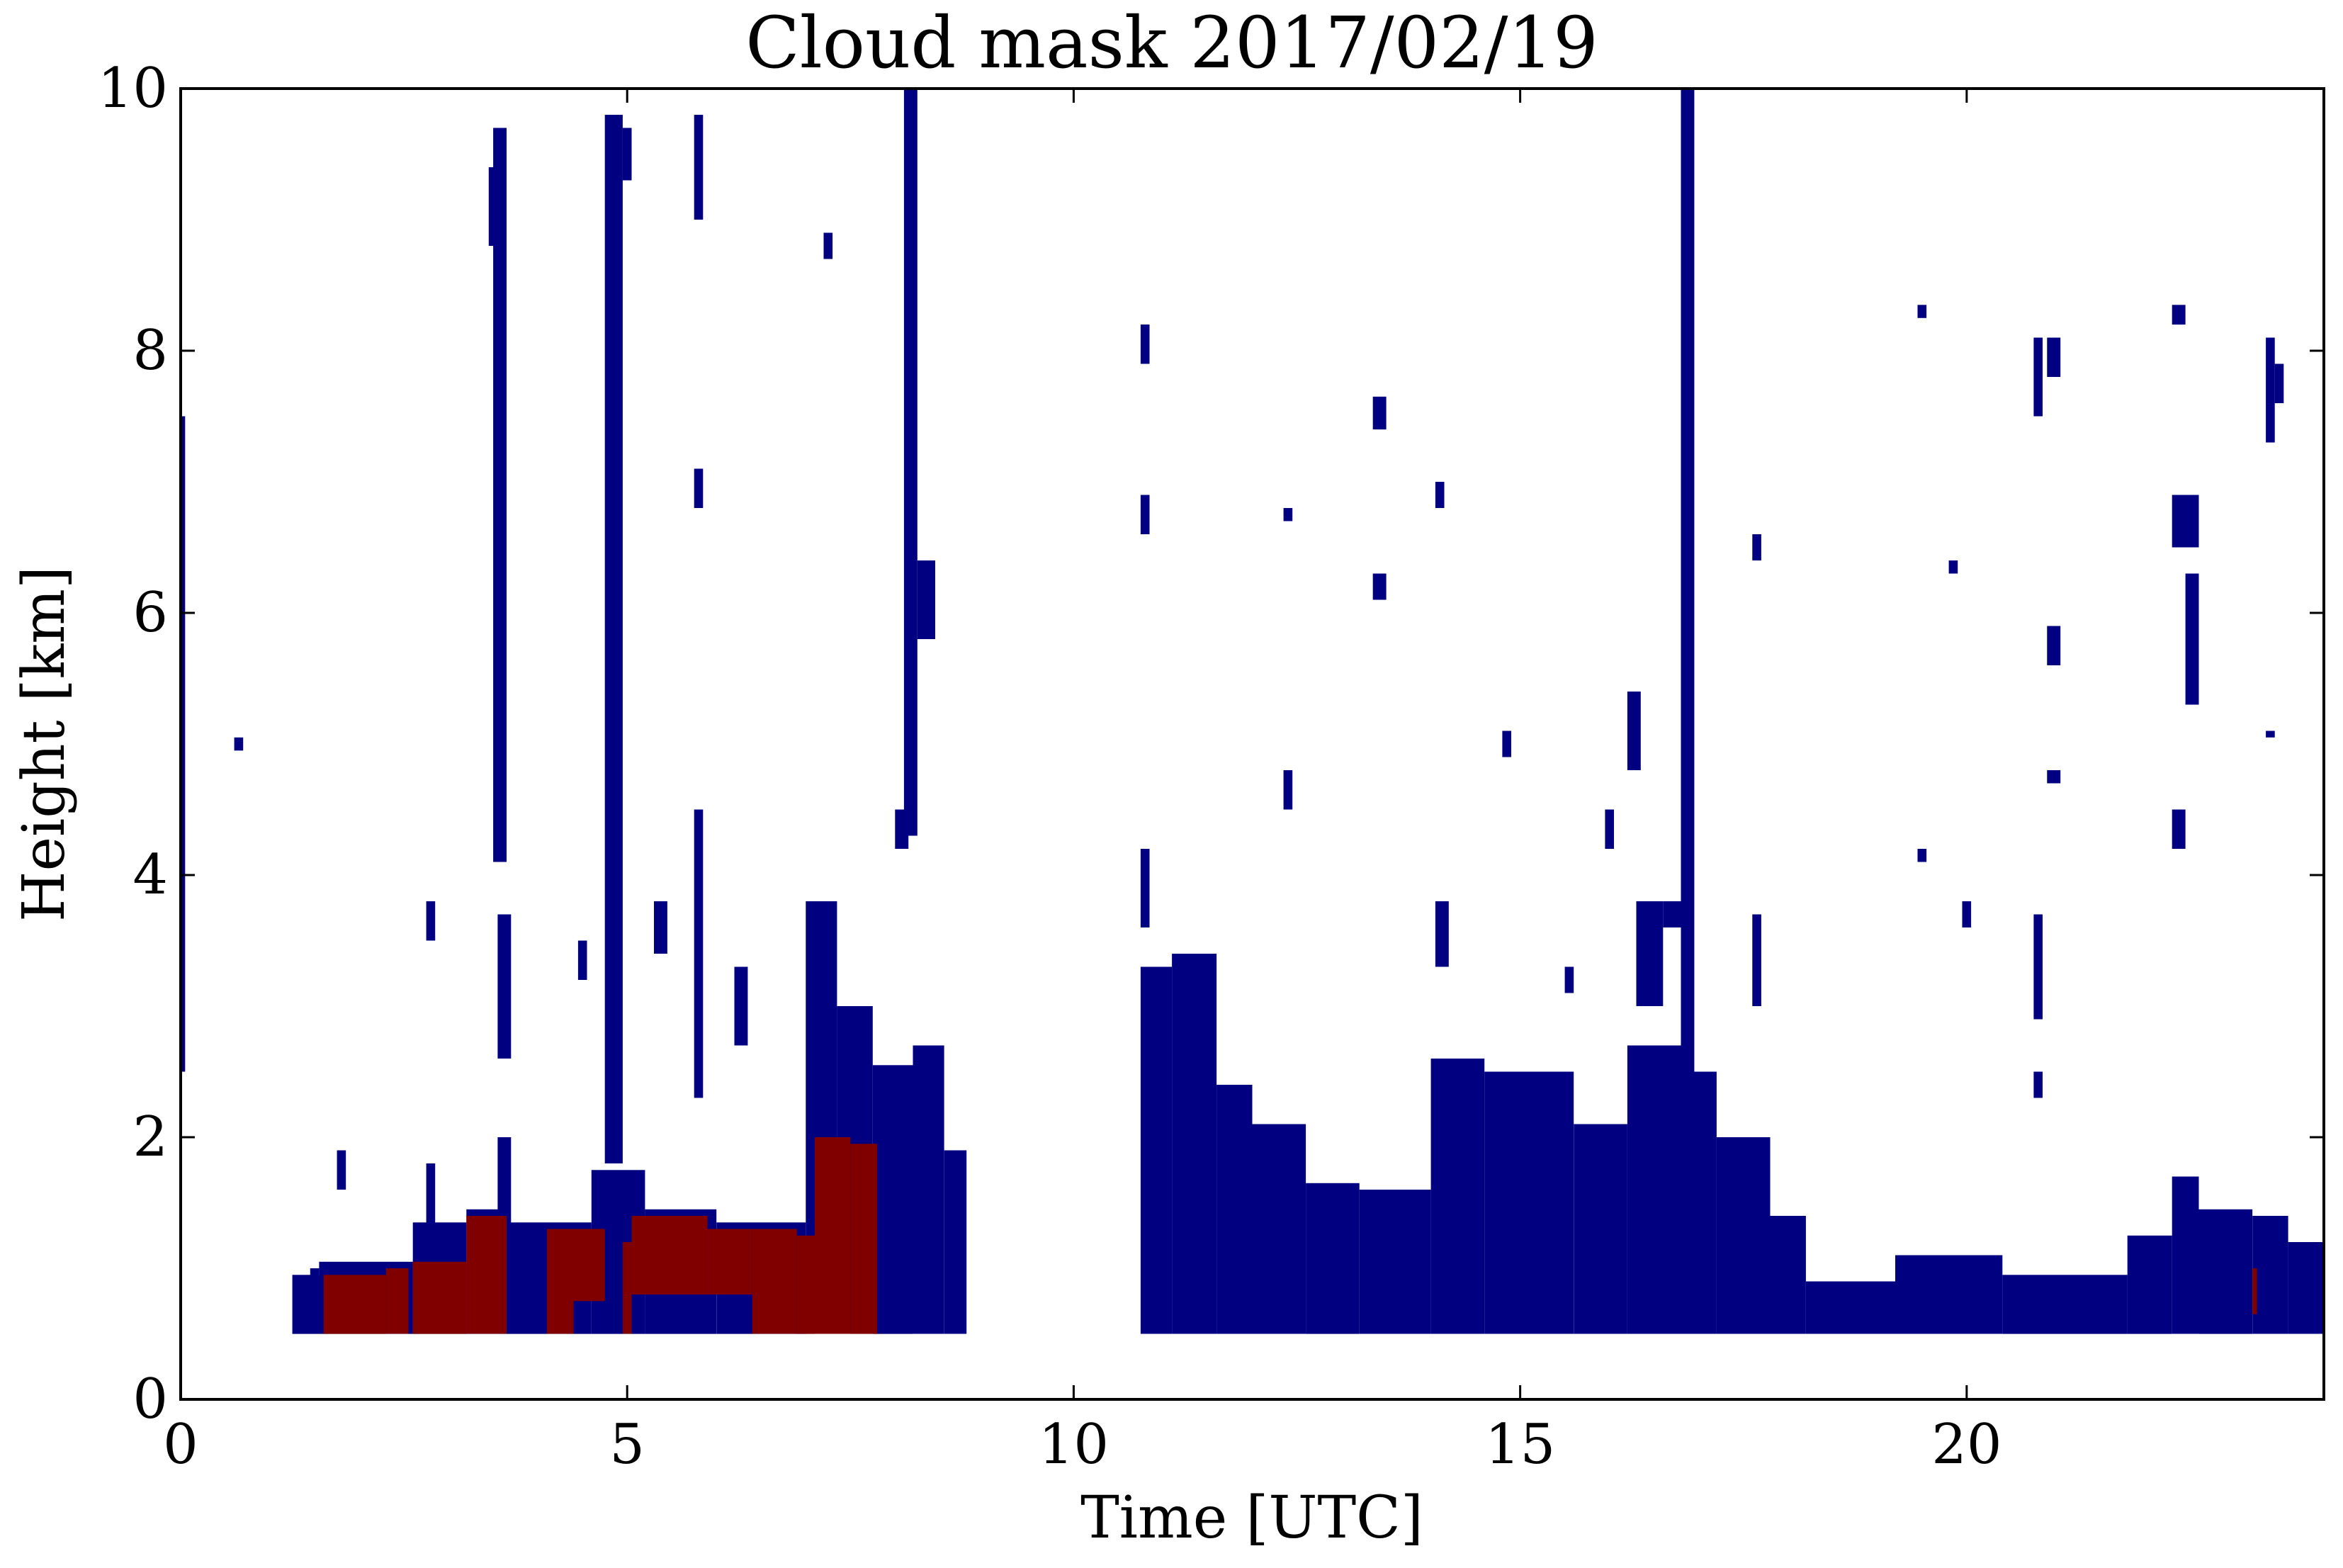  Describe the element at coordinates (150, 351) in the screenshot. I see `y-tick-label: 8` at that location.